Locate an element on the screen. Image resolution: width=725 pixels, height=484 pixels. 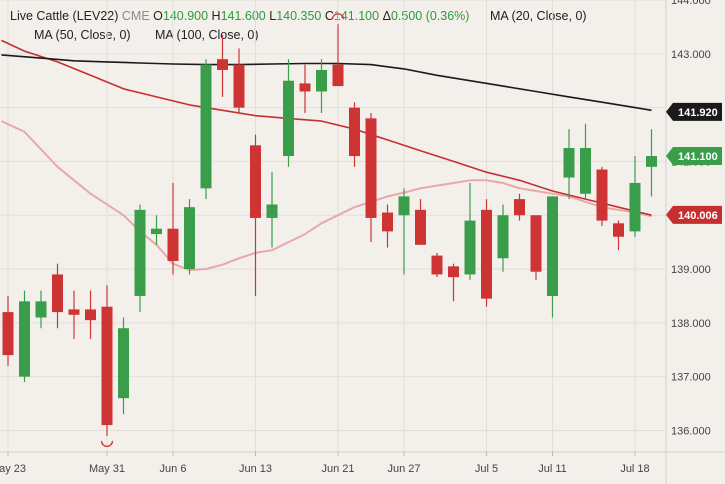
y-tick-label: 136.000 is located at coordinates (691, 431).